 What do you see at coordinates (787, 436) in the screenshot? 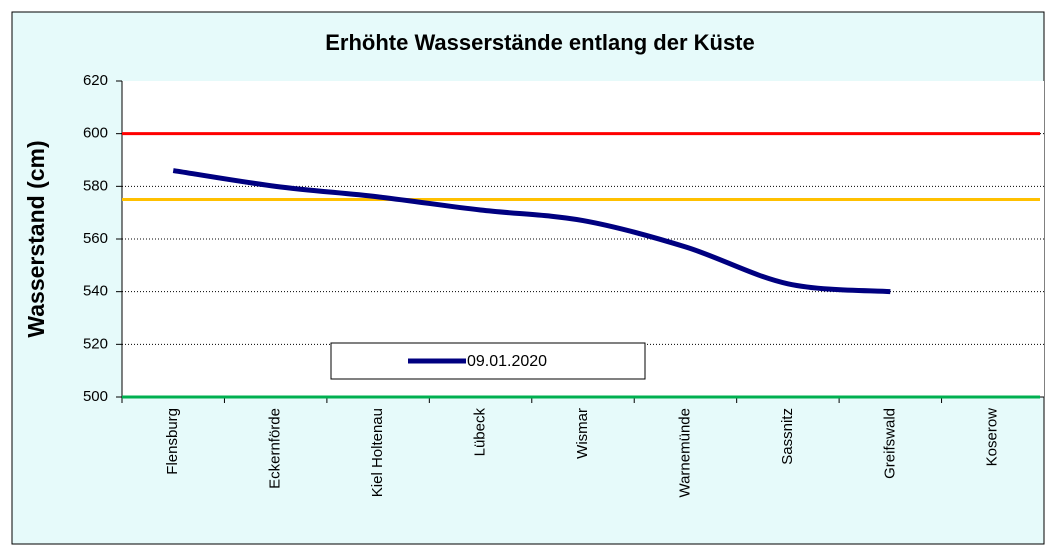
I see `x-tick-label: Sassnitz` at bounding box center [787, 436].